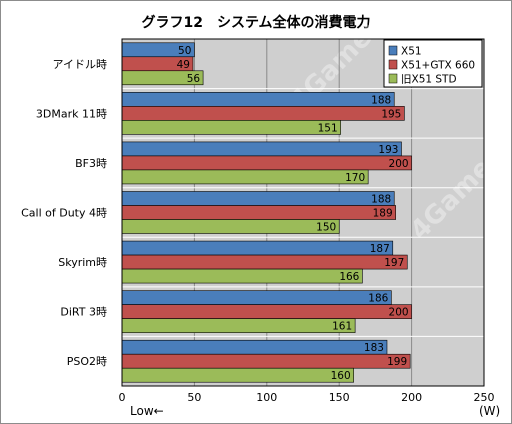 The height and width of the screenshot is (424, 512). Describe the element at coordinates (394, 263) in the screenshot. I see `value-label: 197` at that location.